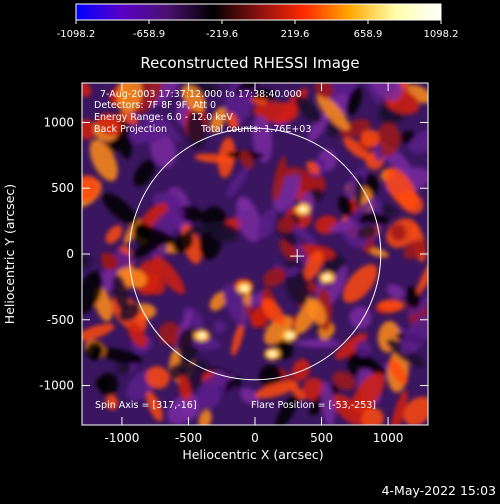 This screenshot has width=500, height=504. Describe the element at coordinates (9, 254) in the screenshot. I see `y-axis-label: Heliocentric Y (arcsec)` at that location.